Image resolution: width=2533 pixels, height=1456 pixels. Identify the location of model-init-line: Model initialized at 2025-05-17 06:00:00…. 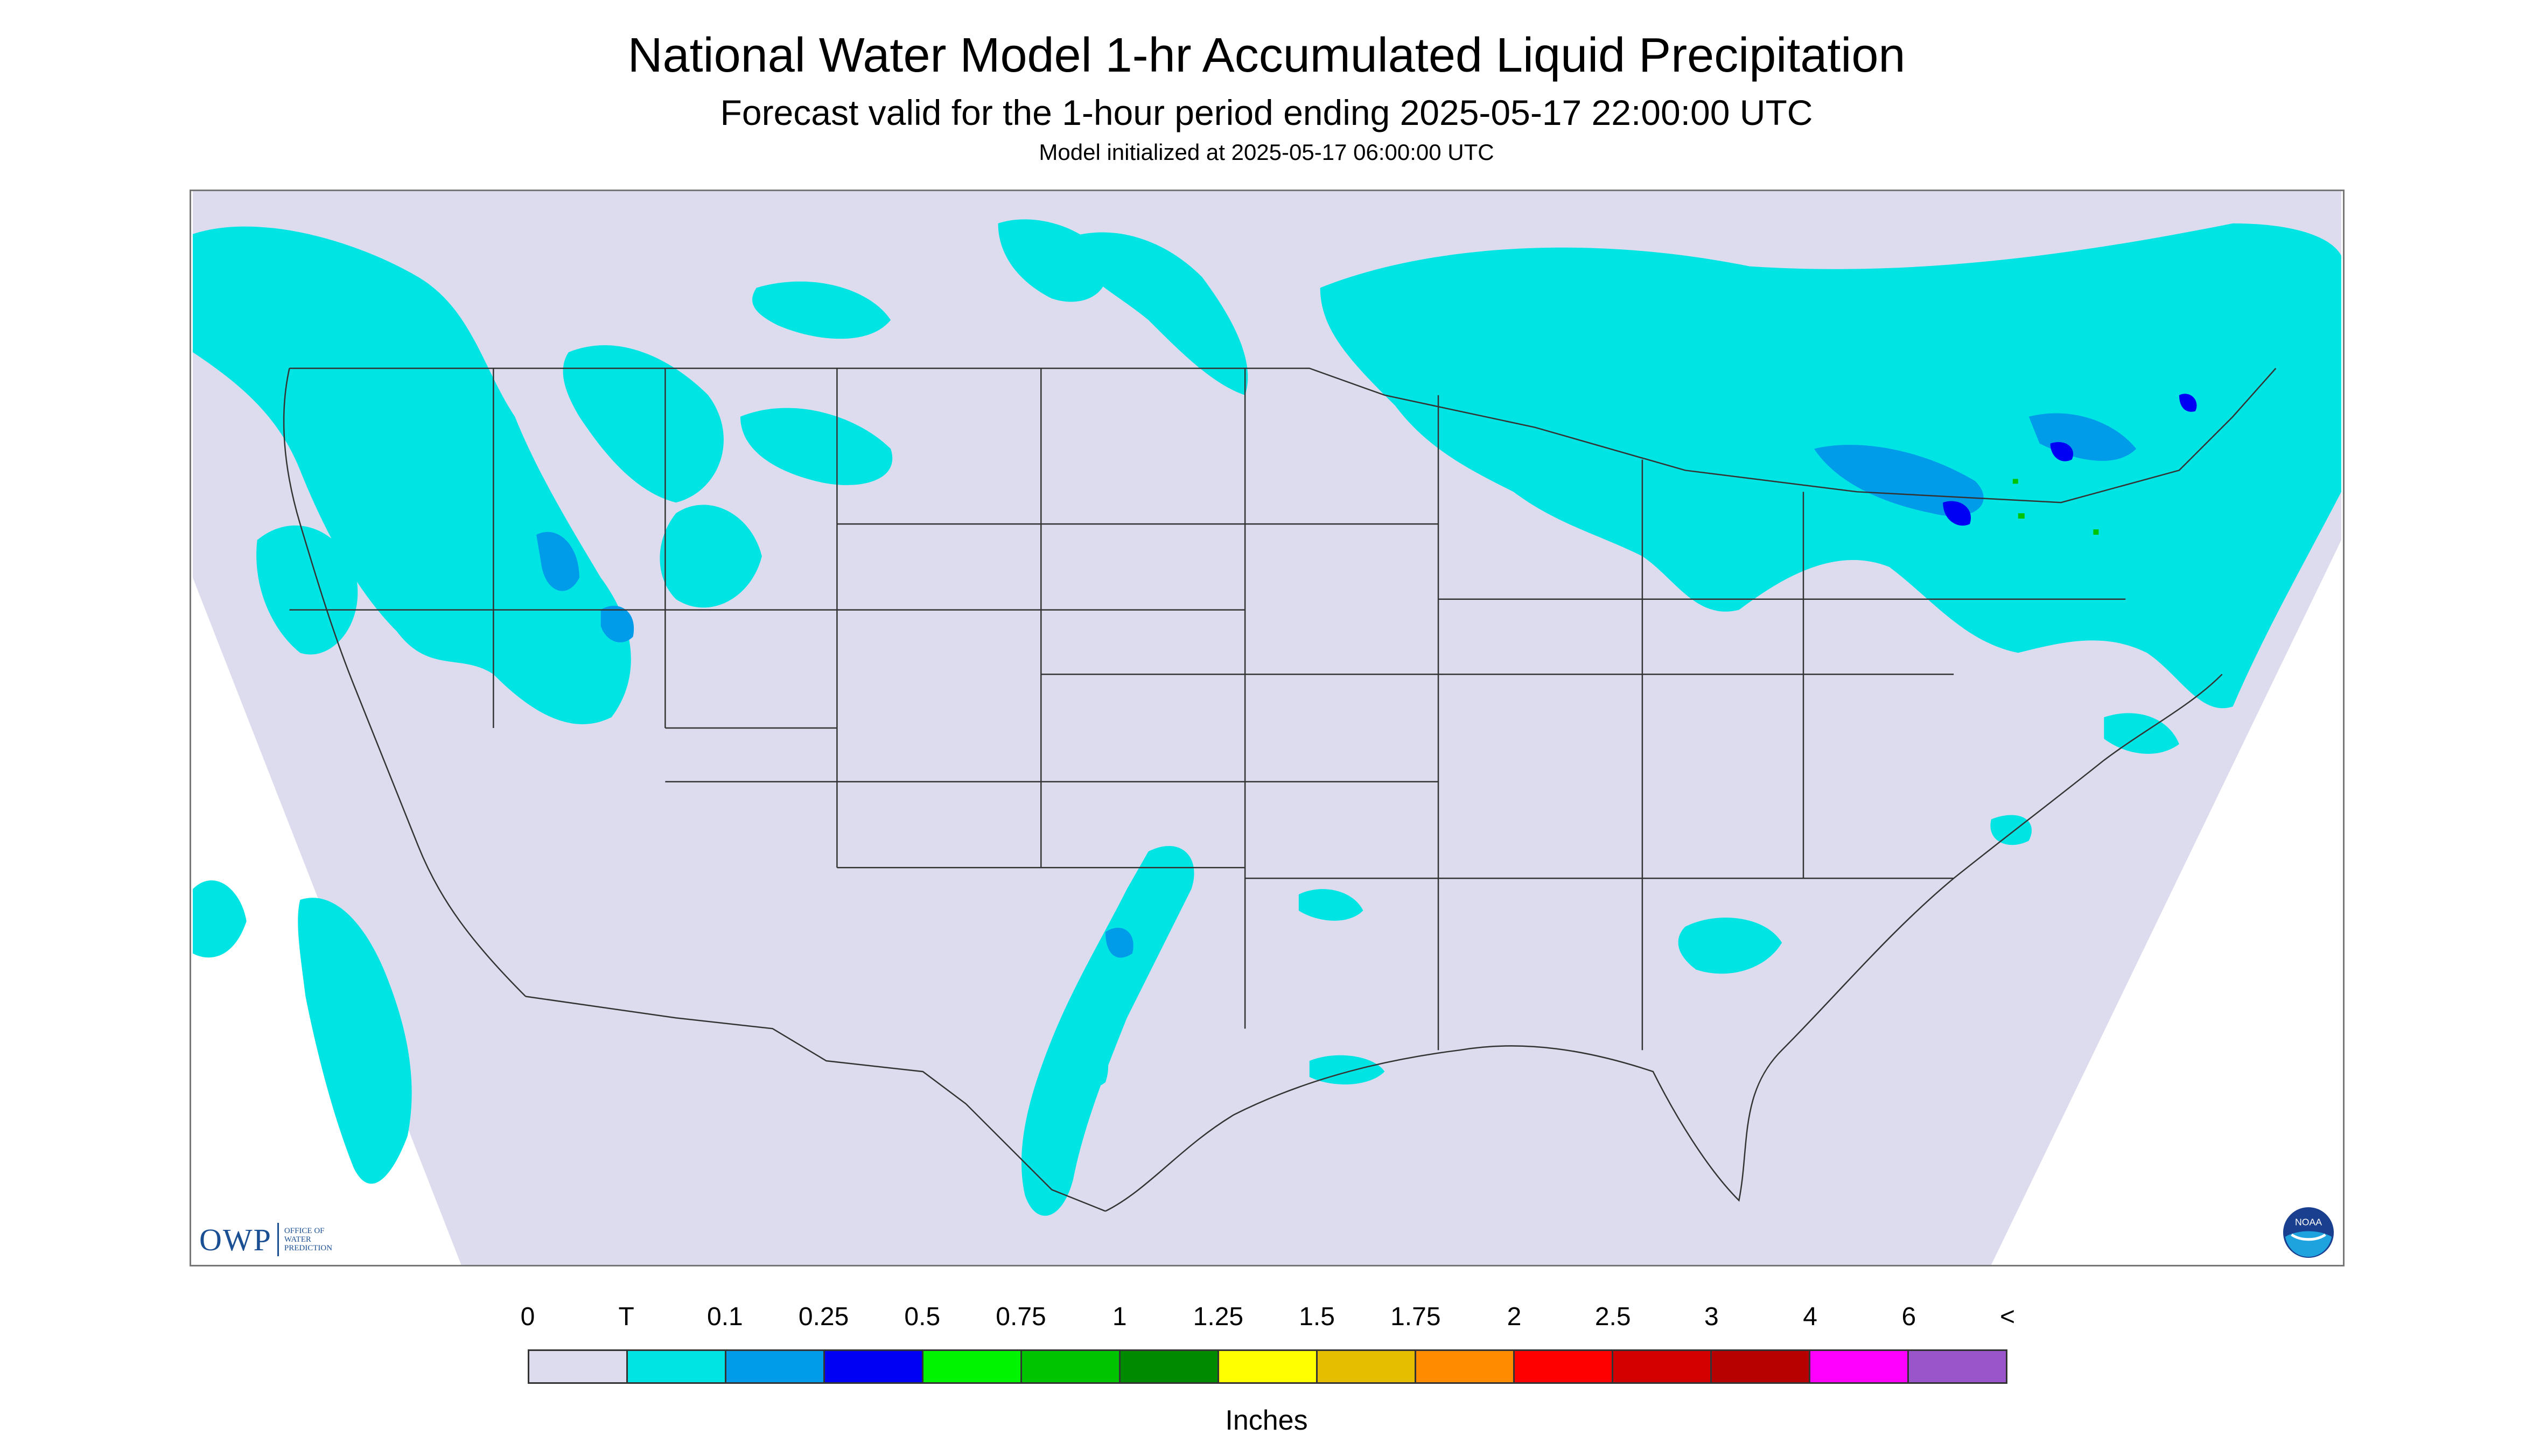
(1266, 152).